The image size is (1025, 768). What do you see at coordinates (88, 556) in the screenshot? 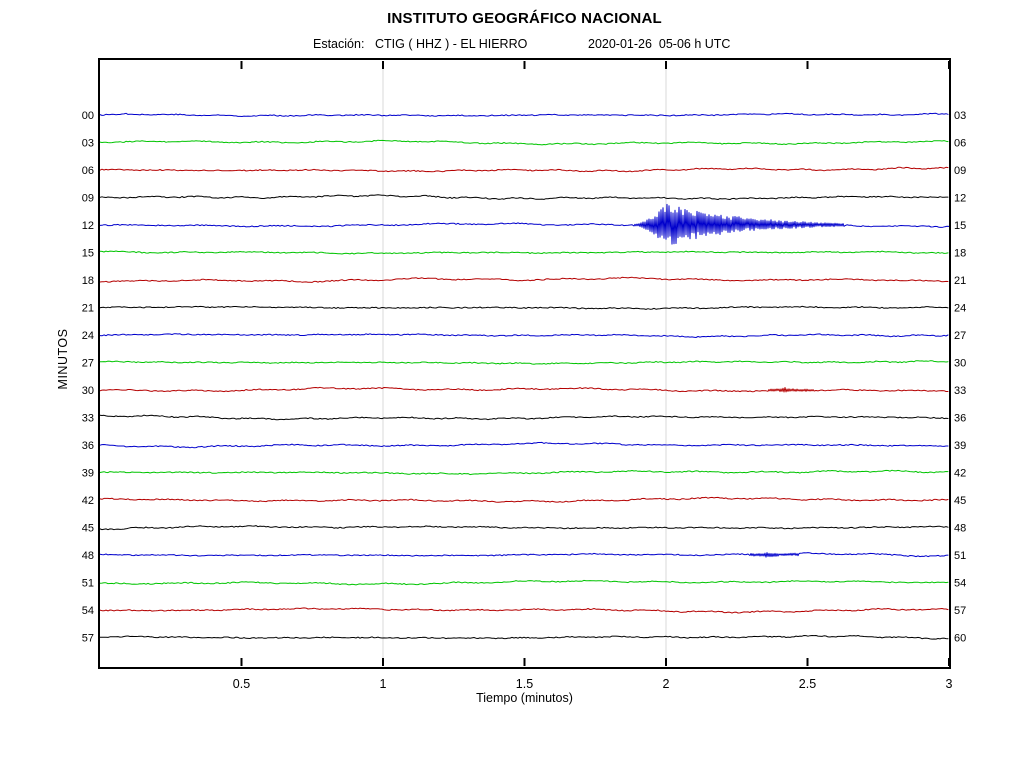
I see `row-label-left-48: 48` at bounding box center [88, 556].